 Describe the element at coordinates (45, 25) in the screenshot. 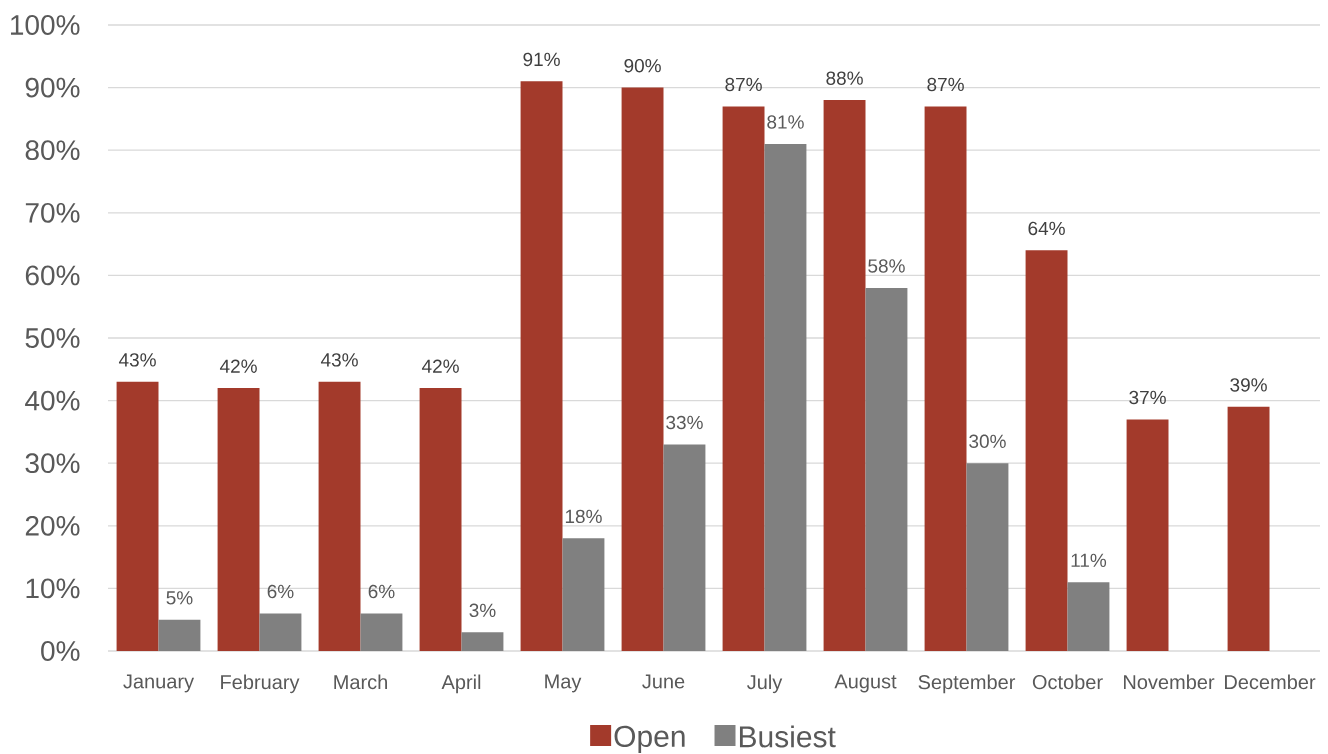

I see `y-tick-label: 100%` at that location.